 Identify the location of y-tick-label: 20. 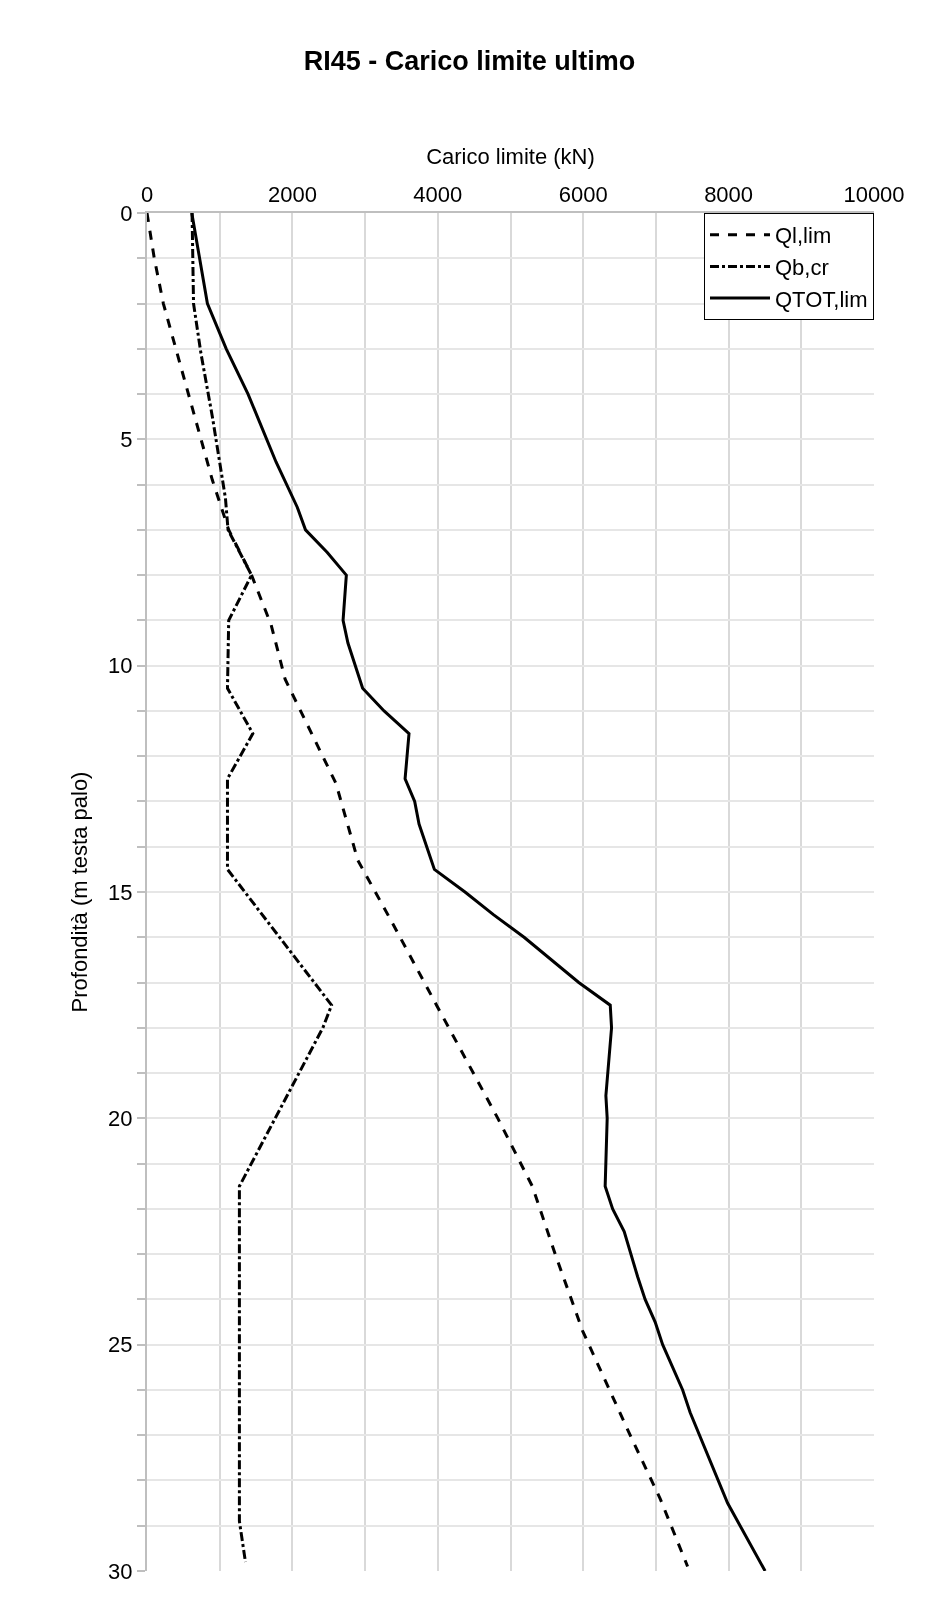
(120, 1119).